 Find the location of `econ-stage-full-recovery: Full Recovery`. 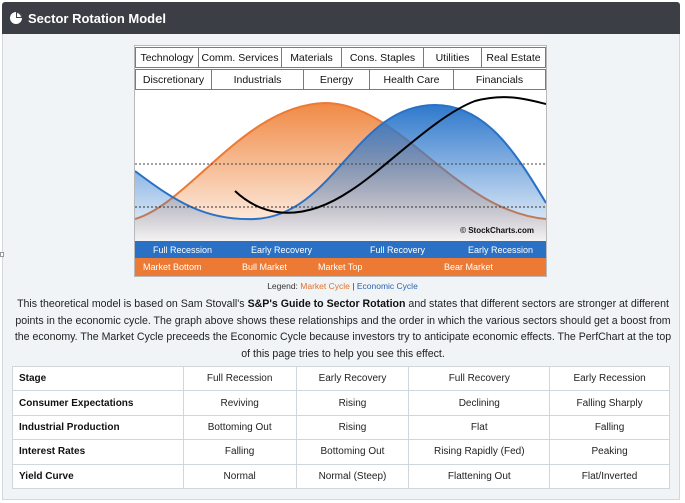

econ-stage-full-recovery: Full Recovery is located at coordinates (398, 250).